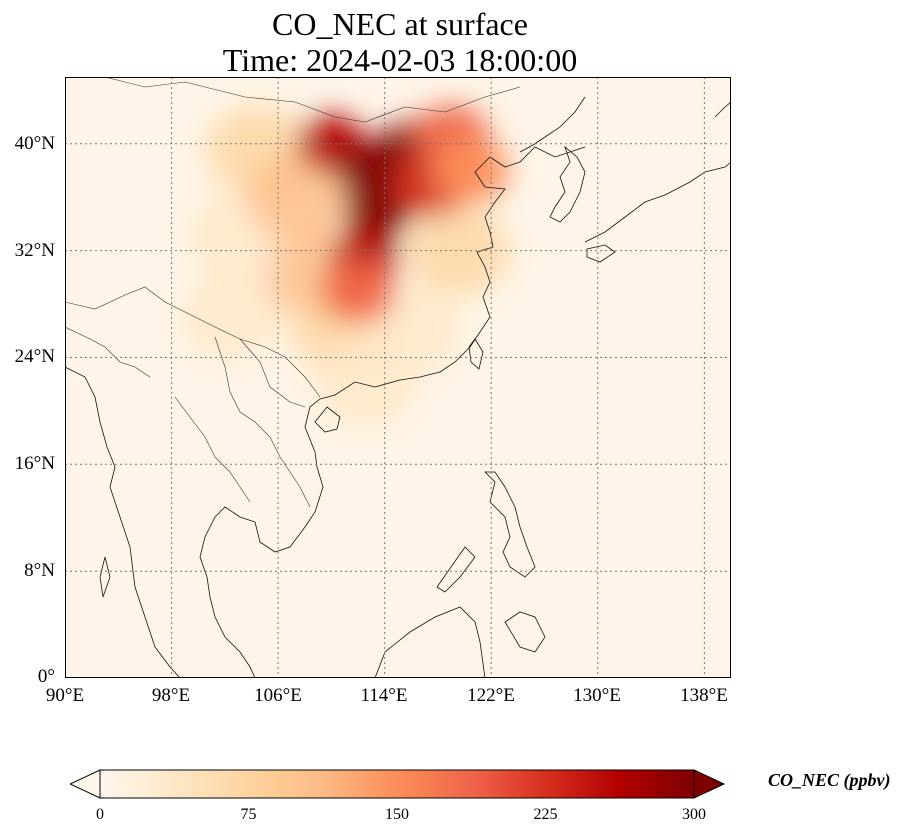 The image size is (920, 836). What do you see at coordinates (384, 695) in the screenshot?
I see `lon-tick-label: 114°E` at bounding box center [384, 695].